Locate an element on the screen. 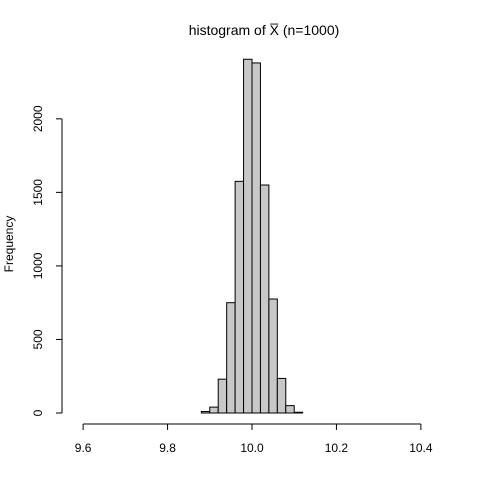 The width and height of the screenshot is (500, 500). bars-group is located at coordinates (252, 236).